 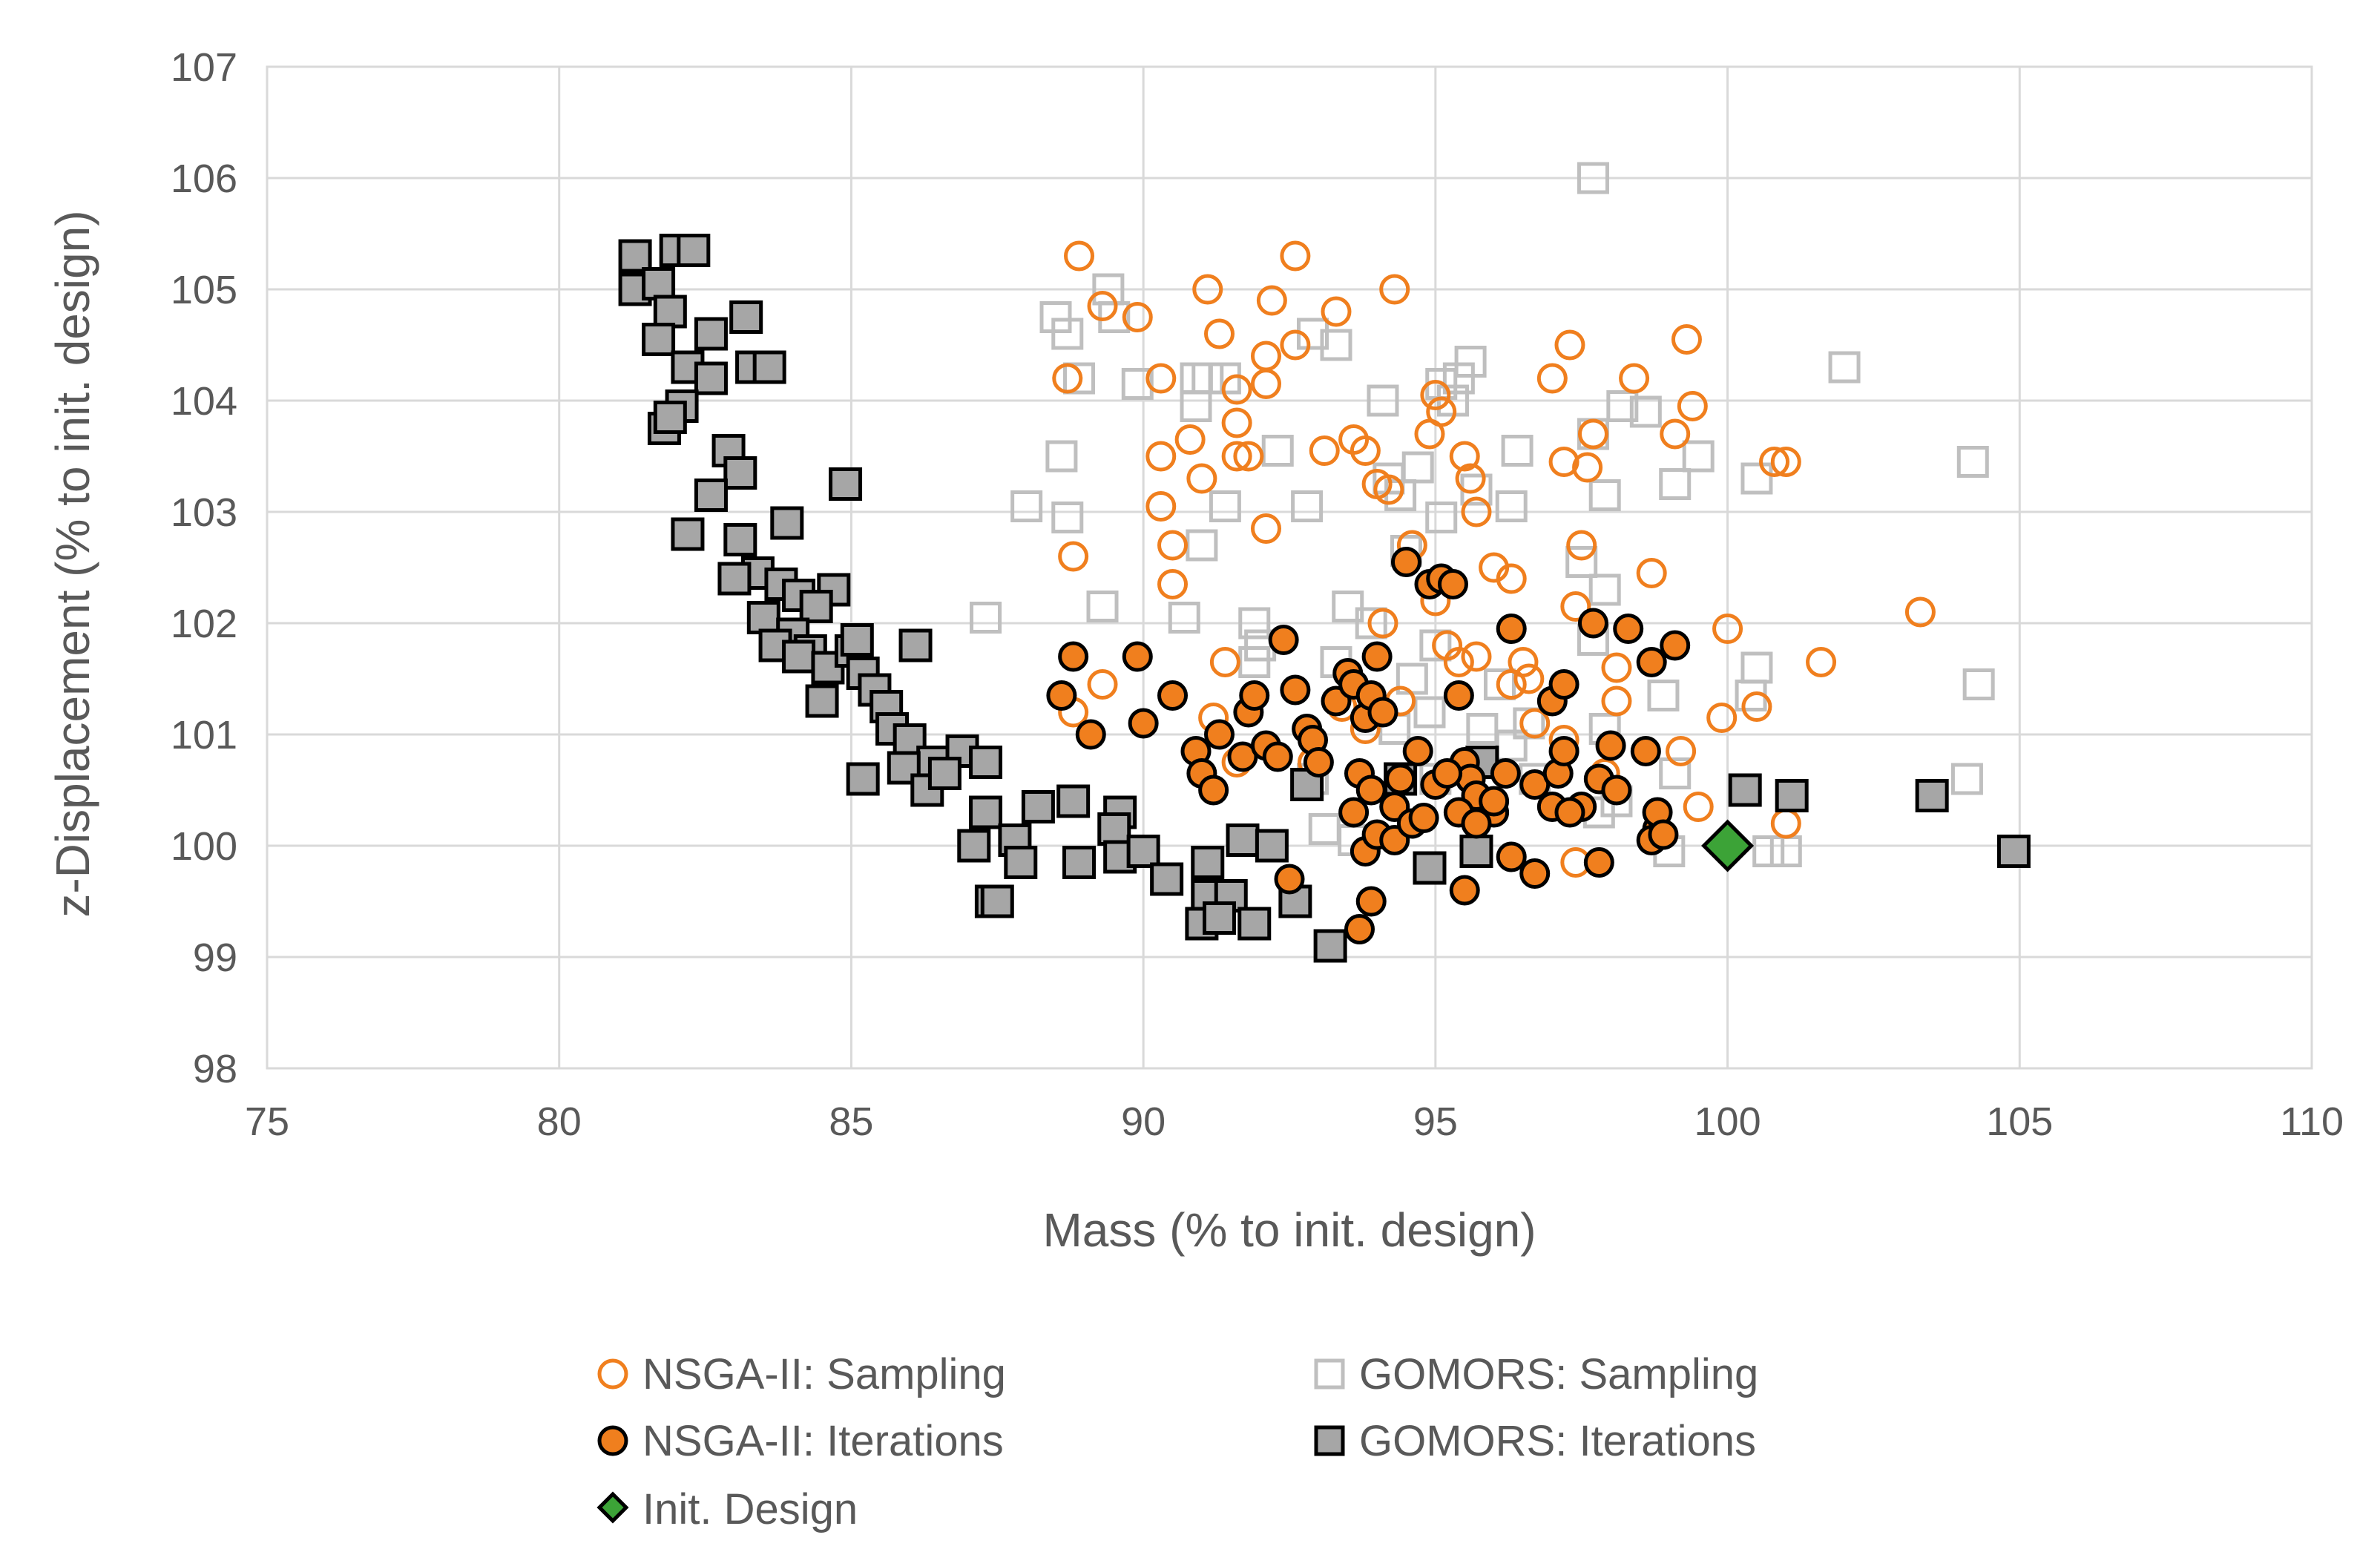 What do you see at coordinates (824, 1374) in the screenshot?
I see `legend-label-nsga-sampling: NSGA-II: Sampling` at bounding box center [824, 1374].